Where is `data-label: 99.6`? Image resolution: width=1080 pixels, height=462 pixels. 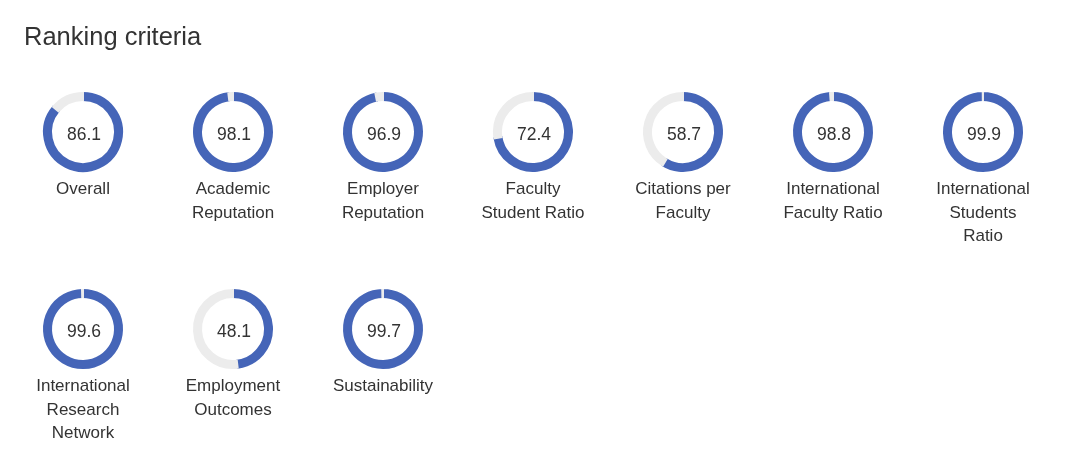
data-label: 99.6 is located at coordinates (84, 331).